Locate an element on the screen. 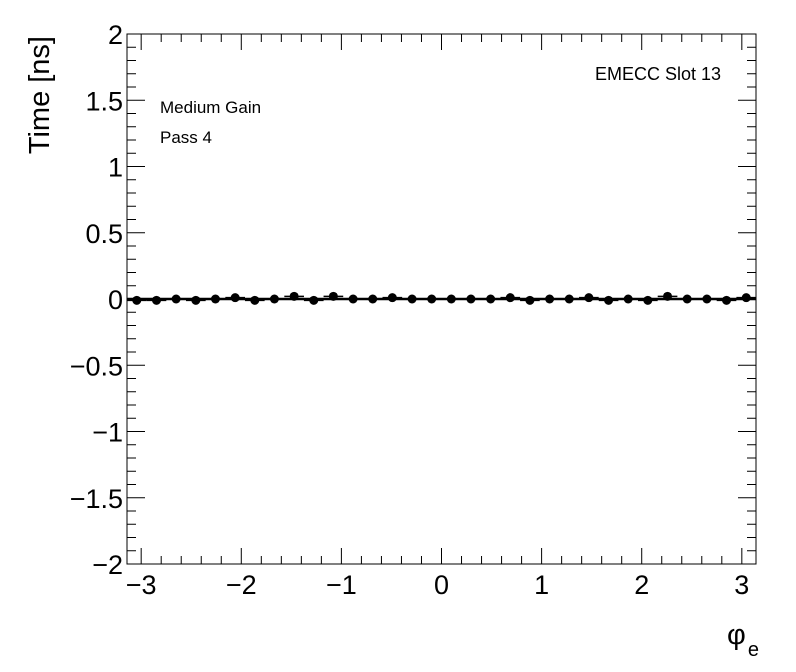  x-axis-title-symbol: φ is located at coordinates (736, 635).